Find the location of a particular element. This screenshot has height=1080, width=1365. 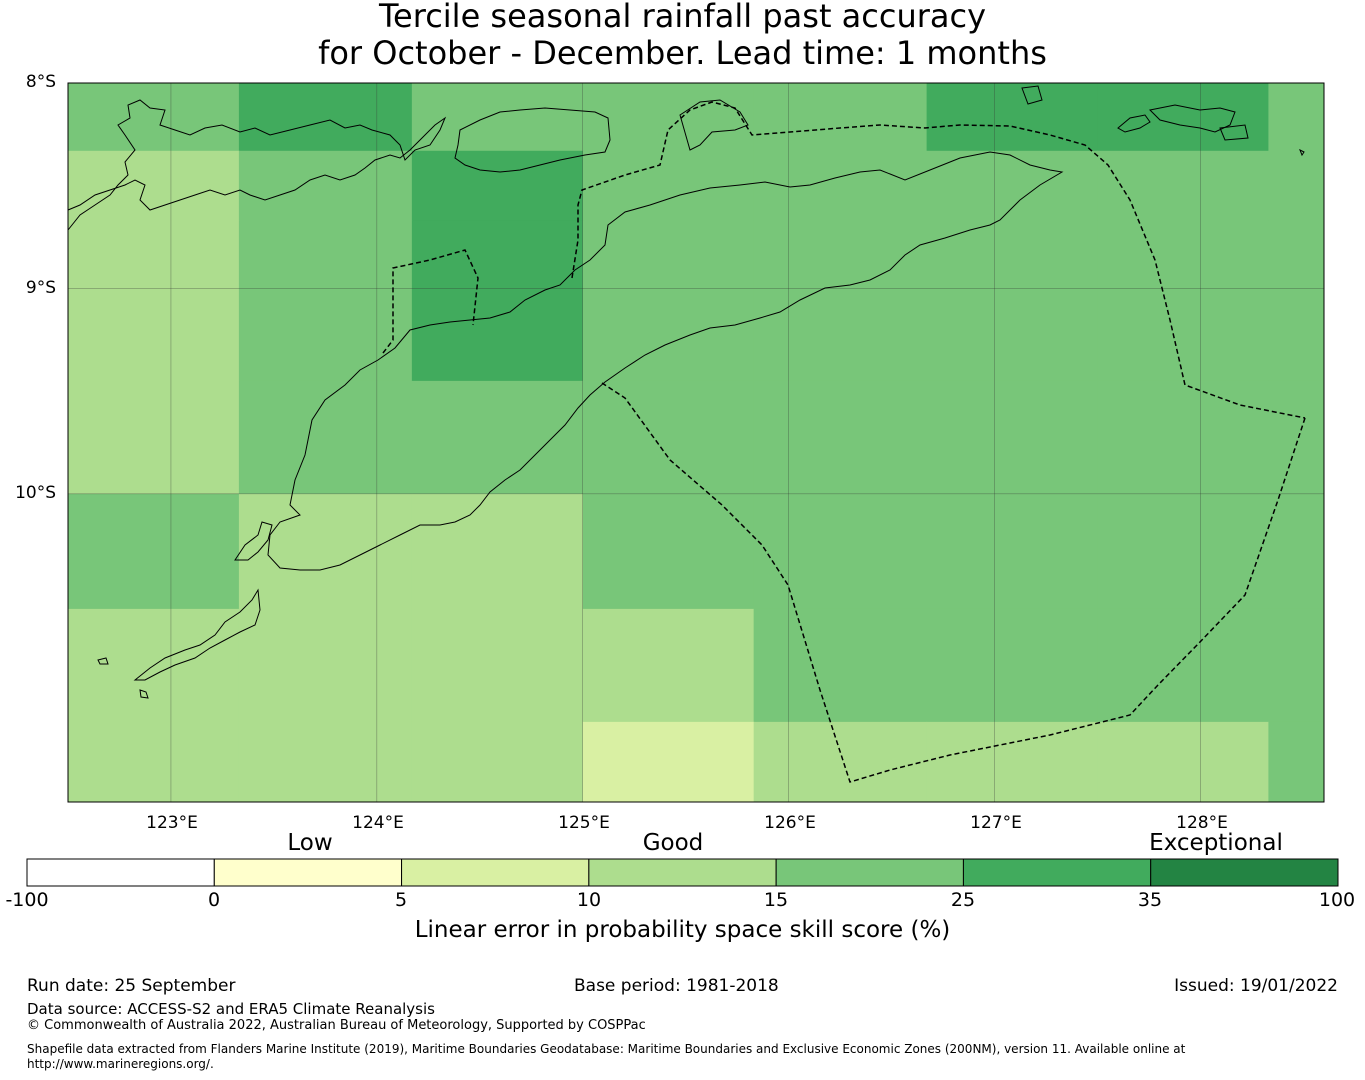

colorbar-category-exceptional: Exceptional is located at coordinates (1216, 843).